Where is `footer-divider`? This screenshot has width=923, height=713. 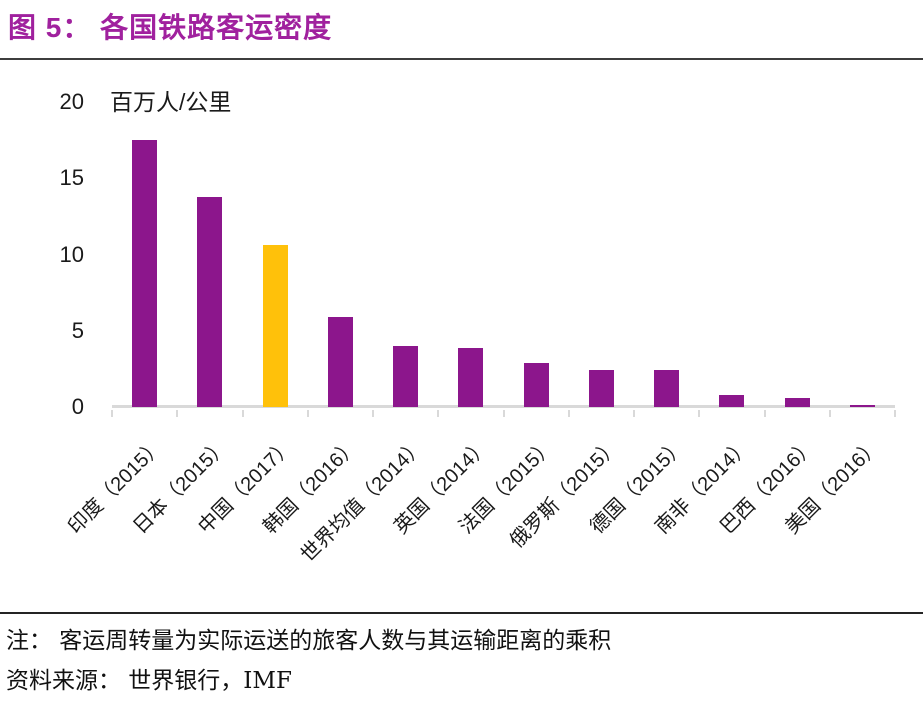
footer-divider is located at coordinates (461, 613).